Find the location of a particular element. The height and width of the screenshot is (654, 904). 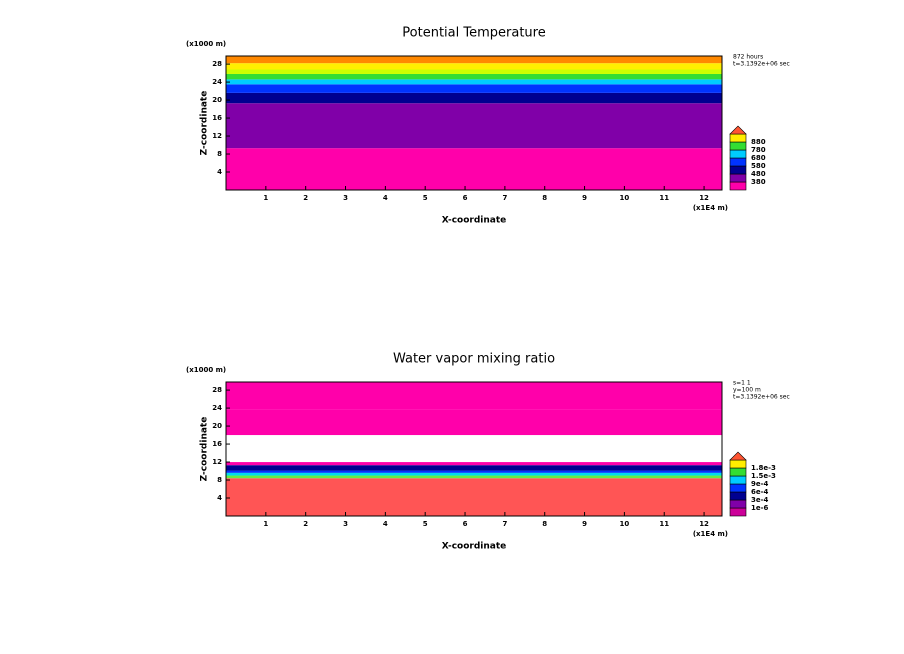

legend-label: 580 is located at coordinates (758, 166).